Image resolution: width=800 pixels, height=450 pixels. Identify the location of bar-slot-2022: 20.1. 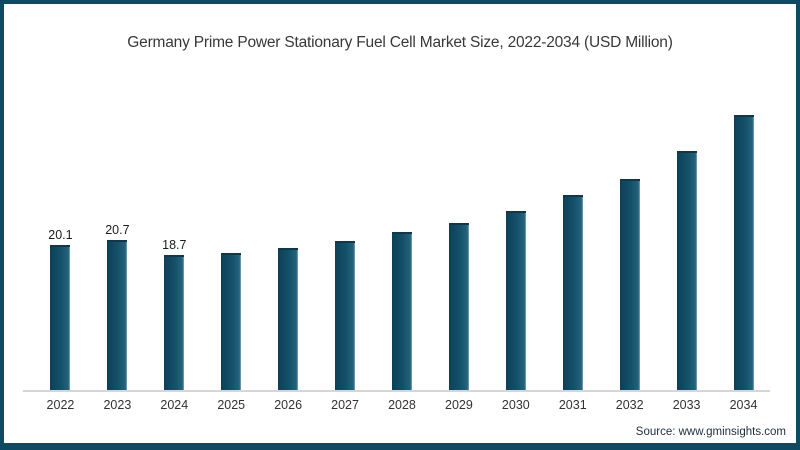
(60, 245).